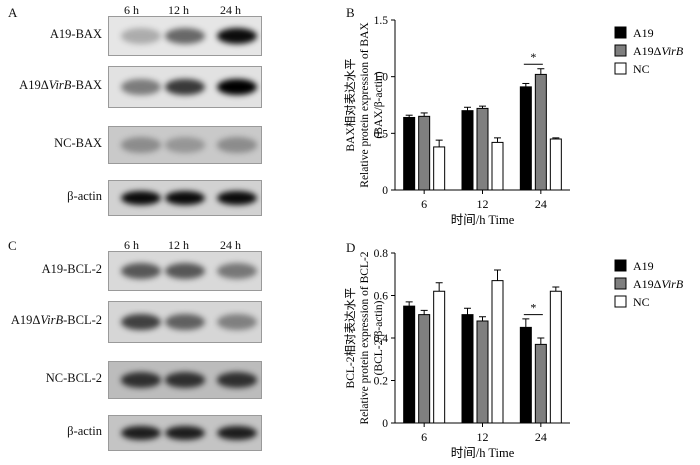 Image resolution: width=700 pixels, height=465 pixels. I want to click on chart-b-y-axis-label-line-0: BAX相对表达水平, so click(350, 104).